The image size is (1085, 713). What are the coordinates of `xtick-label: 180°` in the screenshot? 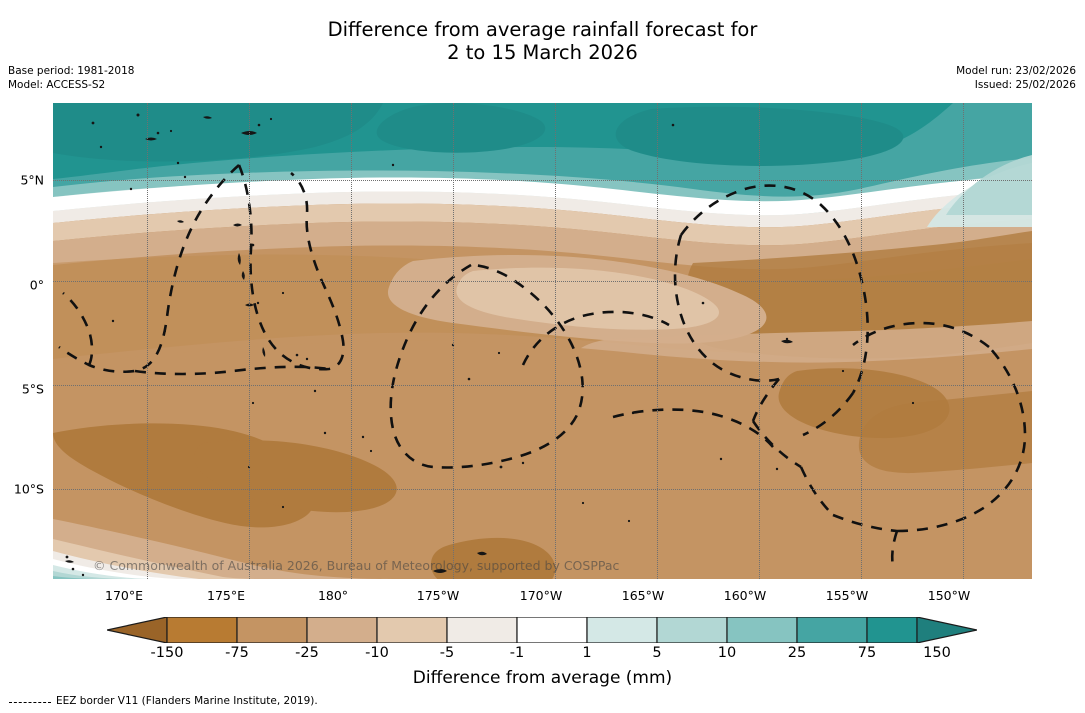 It's located at (333, 595).